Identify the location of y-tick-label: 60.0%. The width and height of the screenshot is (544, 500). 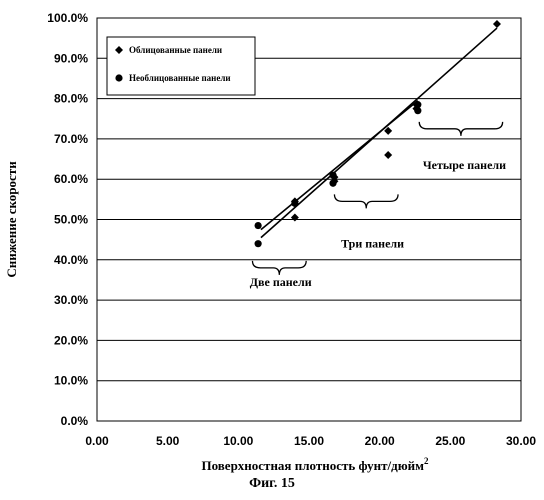
(71, 179).